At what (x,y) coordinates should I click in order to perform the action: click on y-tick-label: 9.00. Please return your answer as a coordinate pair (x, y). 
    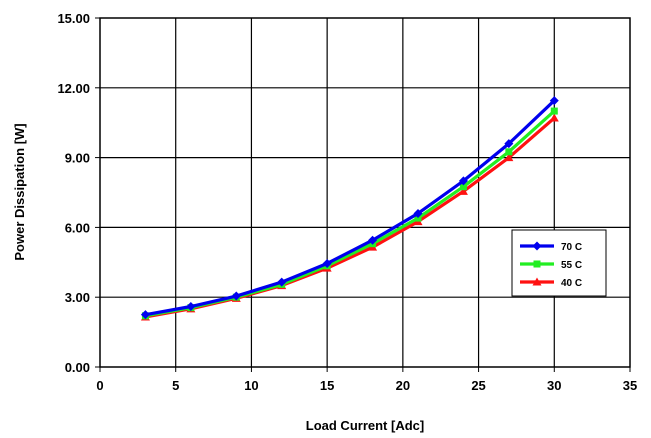
    Looking at the image, I should click on (77, 158).